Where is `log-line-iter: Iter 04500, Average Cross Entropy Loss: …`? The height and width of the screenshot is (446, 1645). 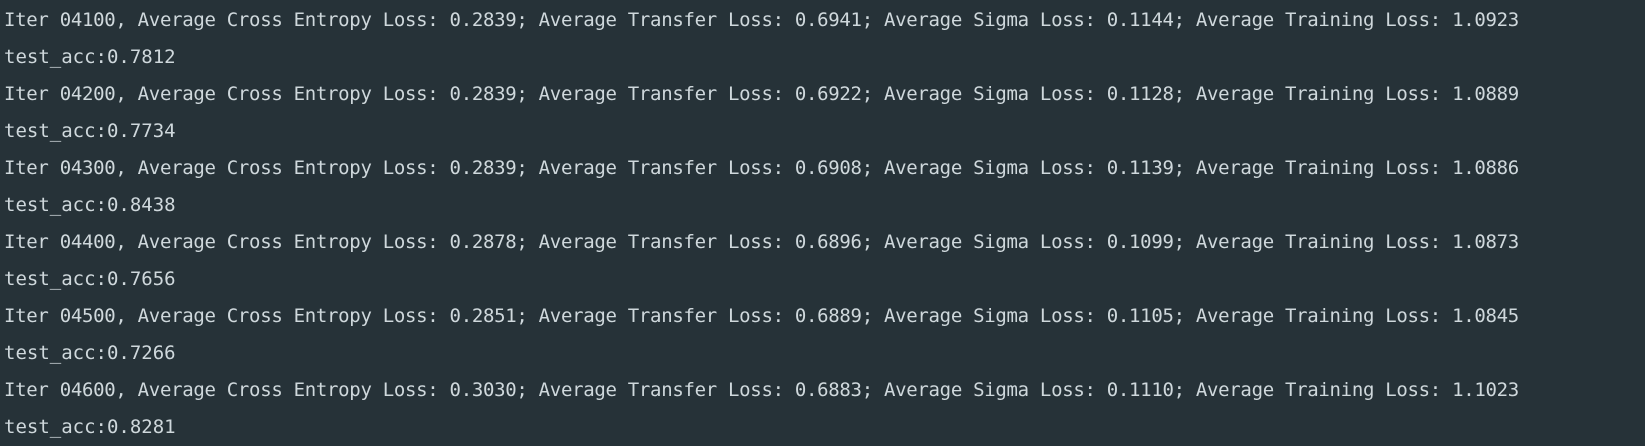 log-line-iter: Iter 04500, Average Cross Entropy Loss: … is located at coordinates (761, 316).